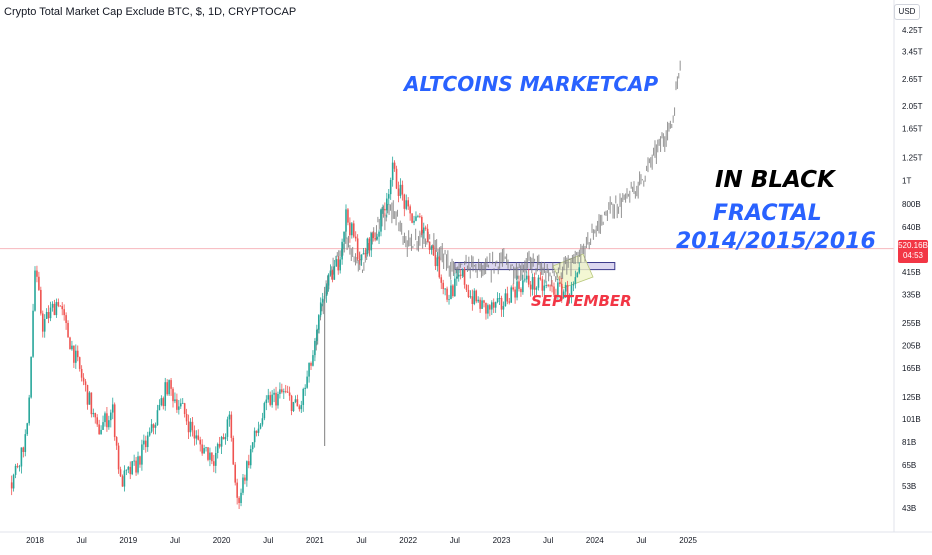 Image resolution: width=932 pixels, height=555 pixels. Describe the element at coordinates (913, 255) in the screenshot. I see `bar-countdown: 04:53` at that location.